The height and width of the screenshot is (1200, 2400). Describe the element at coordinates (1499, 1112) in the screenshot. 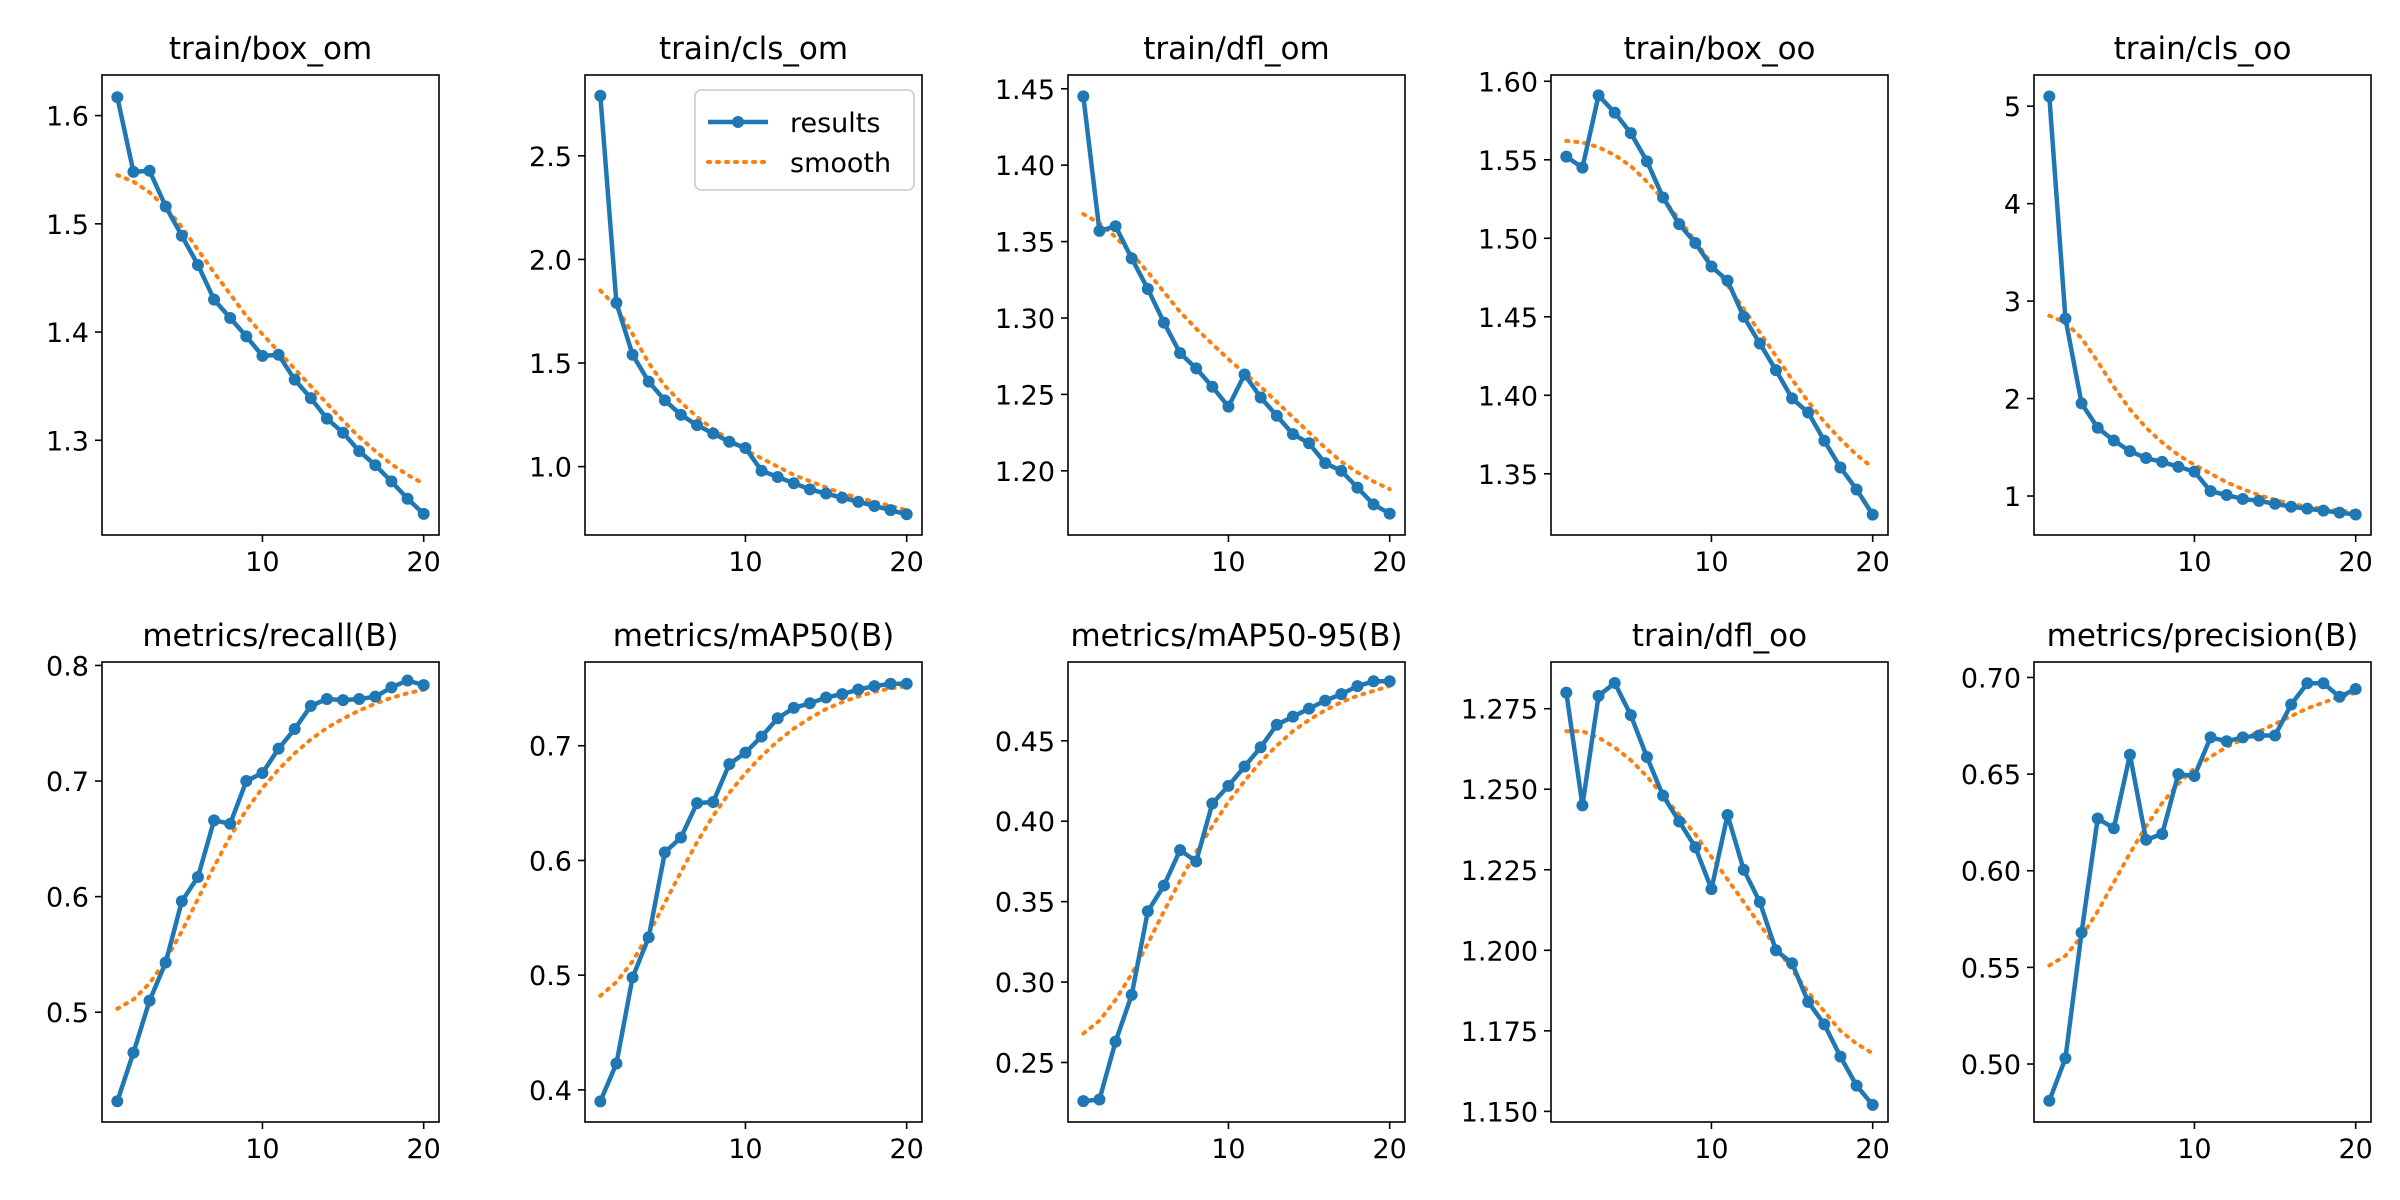

I see `y-tick-label: 1.150` at that location.